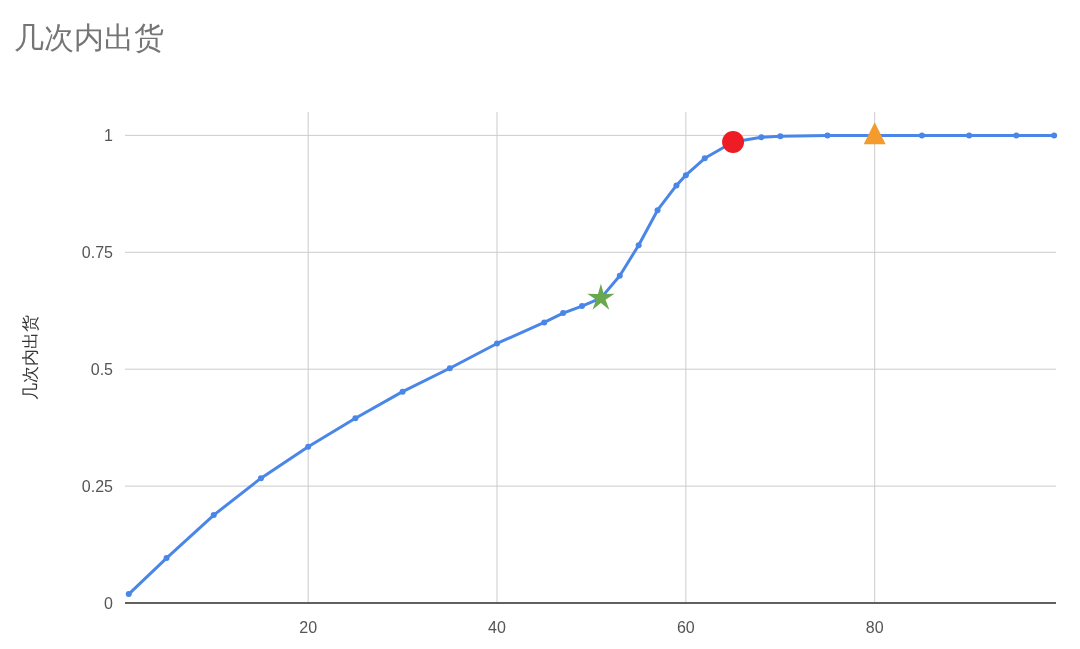 The image size is (1080, 649). I want to click on x-tick-label: 20, so click(308, 627).